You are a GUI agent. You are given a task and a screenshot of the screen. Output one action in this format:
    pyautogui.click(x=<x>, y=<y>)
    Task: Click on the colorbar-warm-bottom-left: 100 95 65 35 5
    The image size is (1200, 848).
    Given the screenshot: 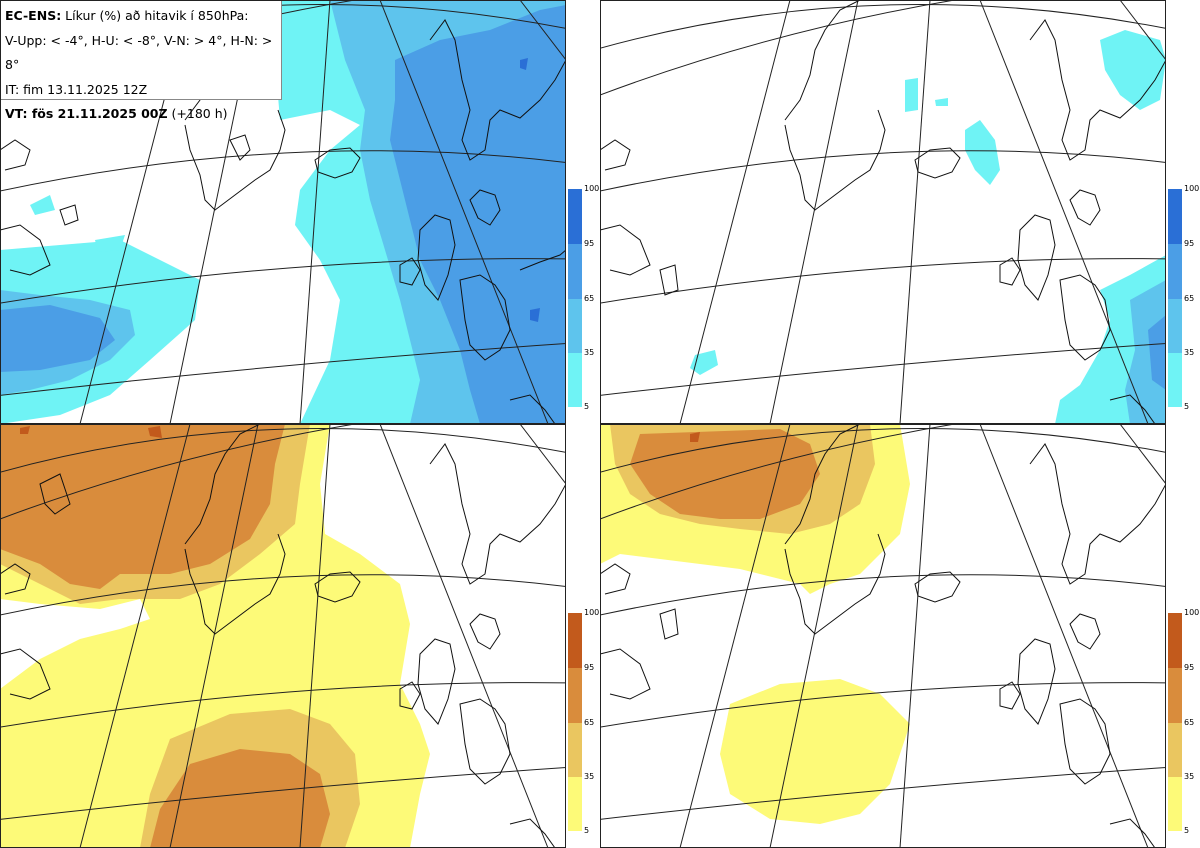 What is the action you would take?
    pyautogui.click(x=583, y=722)
    